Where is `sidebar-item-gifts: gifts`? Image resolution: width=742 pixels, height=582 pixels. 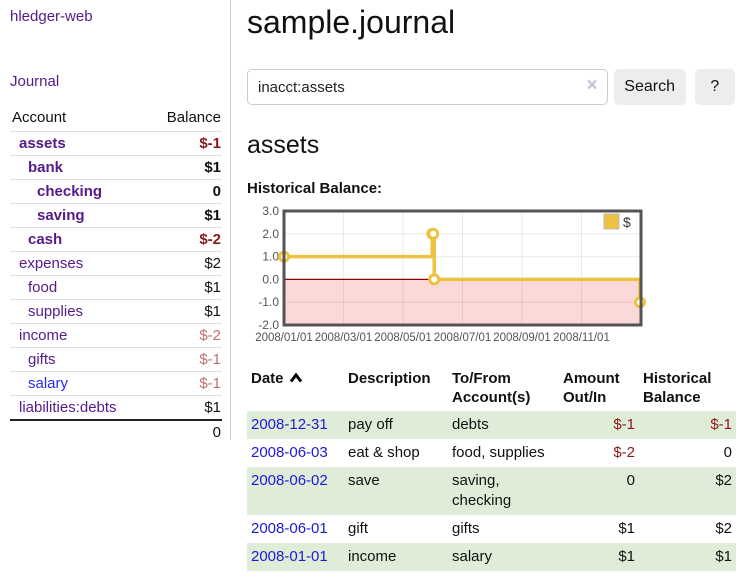 sidebar-item-gifts: gifts is located at coordinates (42, 359).